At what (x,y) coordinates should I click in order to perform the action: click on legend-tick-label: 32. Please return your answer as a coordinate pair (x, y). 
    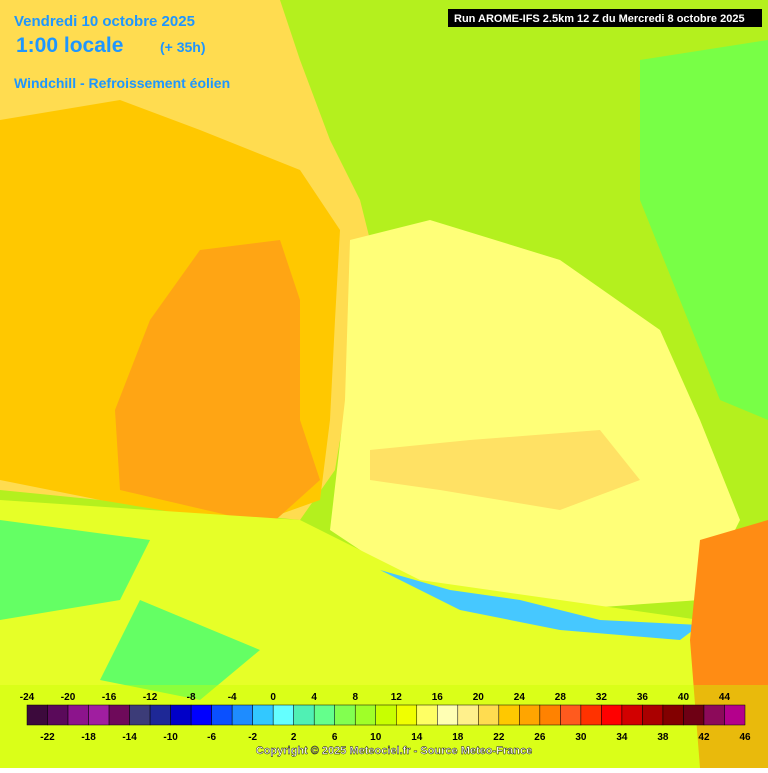
    Looking at the image, I should click on (602, 697).